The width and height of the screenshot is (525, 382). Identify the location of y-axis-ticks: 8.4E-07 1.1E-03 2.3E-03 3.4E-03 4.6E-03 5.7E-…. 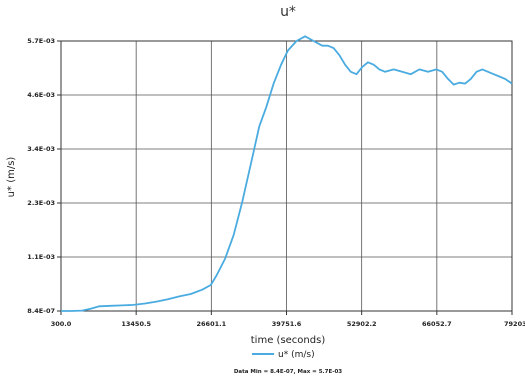
(44, 176).